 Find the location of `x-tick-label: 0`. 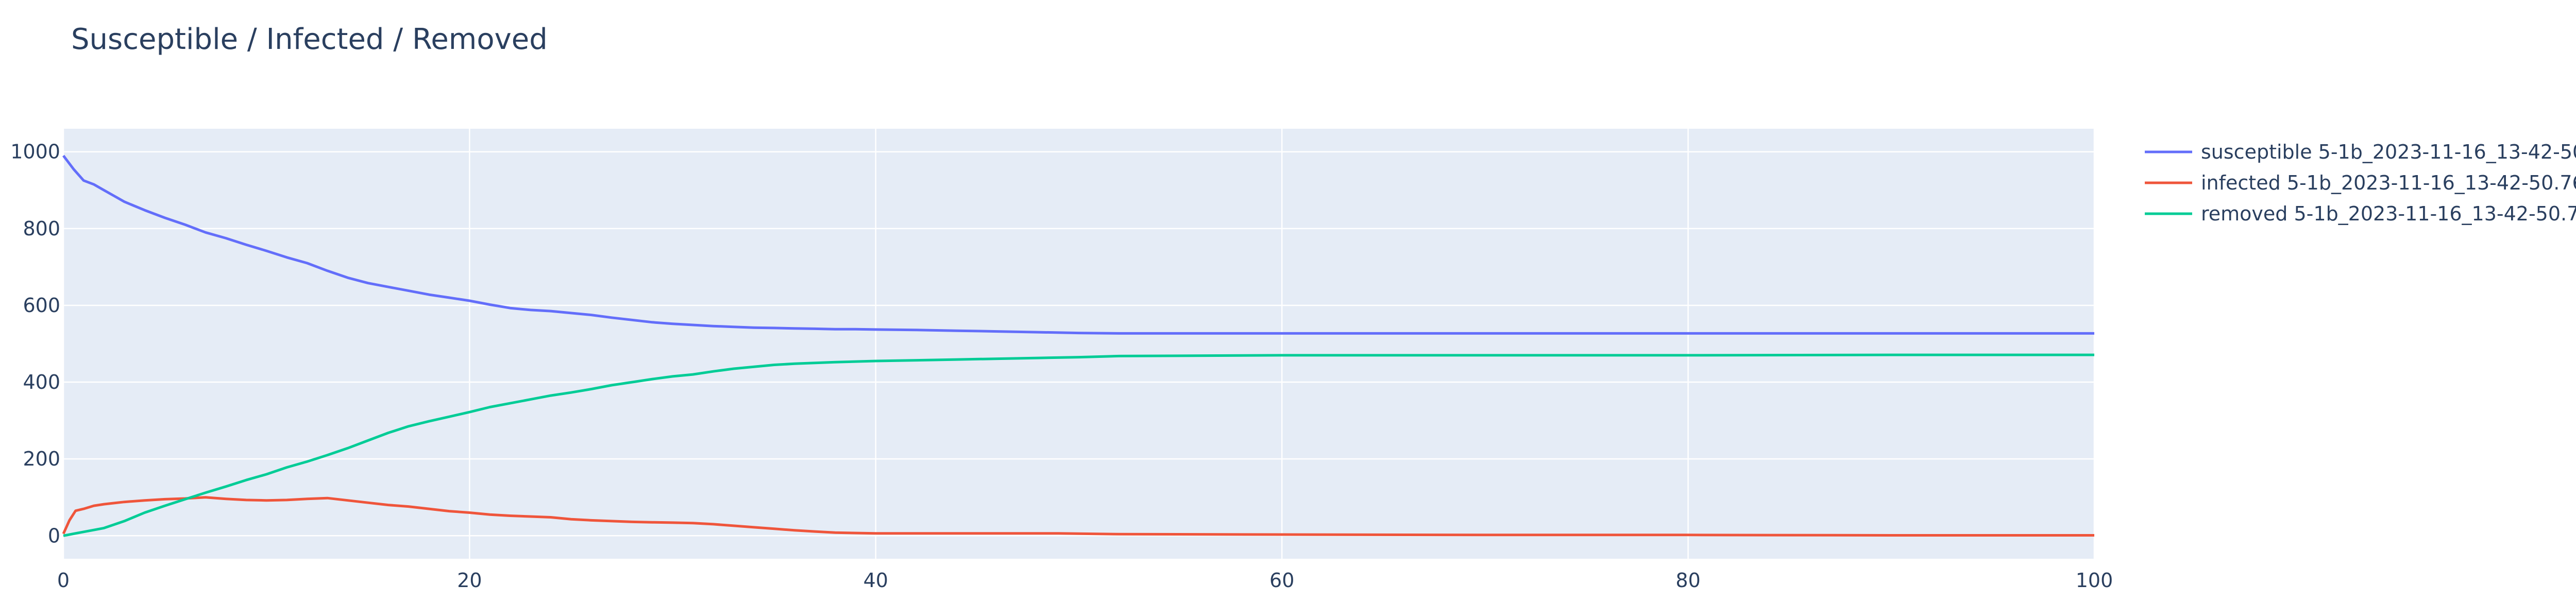

x-tick-label: 0 is located at coordinates (63, 580).